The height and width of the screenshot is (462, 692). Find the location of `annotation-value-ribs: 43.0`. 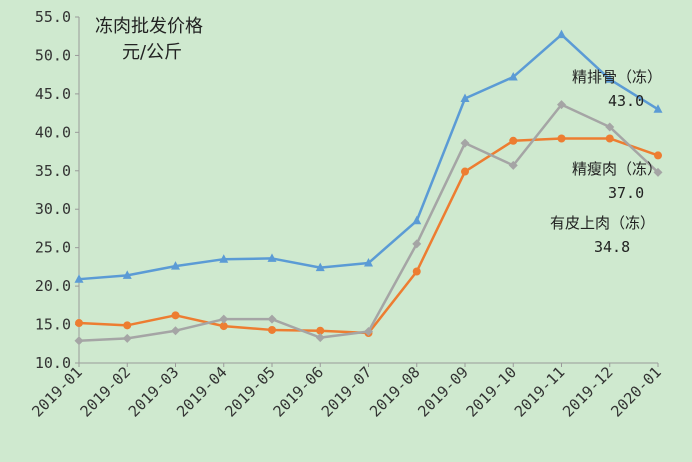

annotation-value-ribs: 43.0 is located at coordinates (626, 101).